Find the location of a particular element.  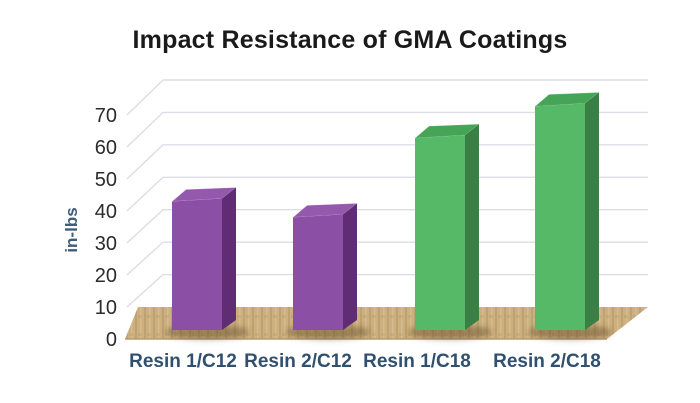

bar-resin-1-c18 is located at coordinates (450, 231).